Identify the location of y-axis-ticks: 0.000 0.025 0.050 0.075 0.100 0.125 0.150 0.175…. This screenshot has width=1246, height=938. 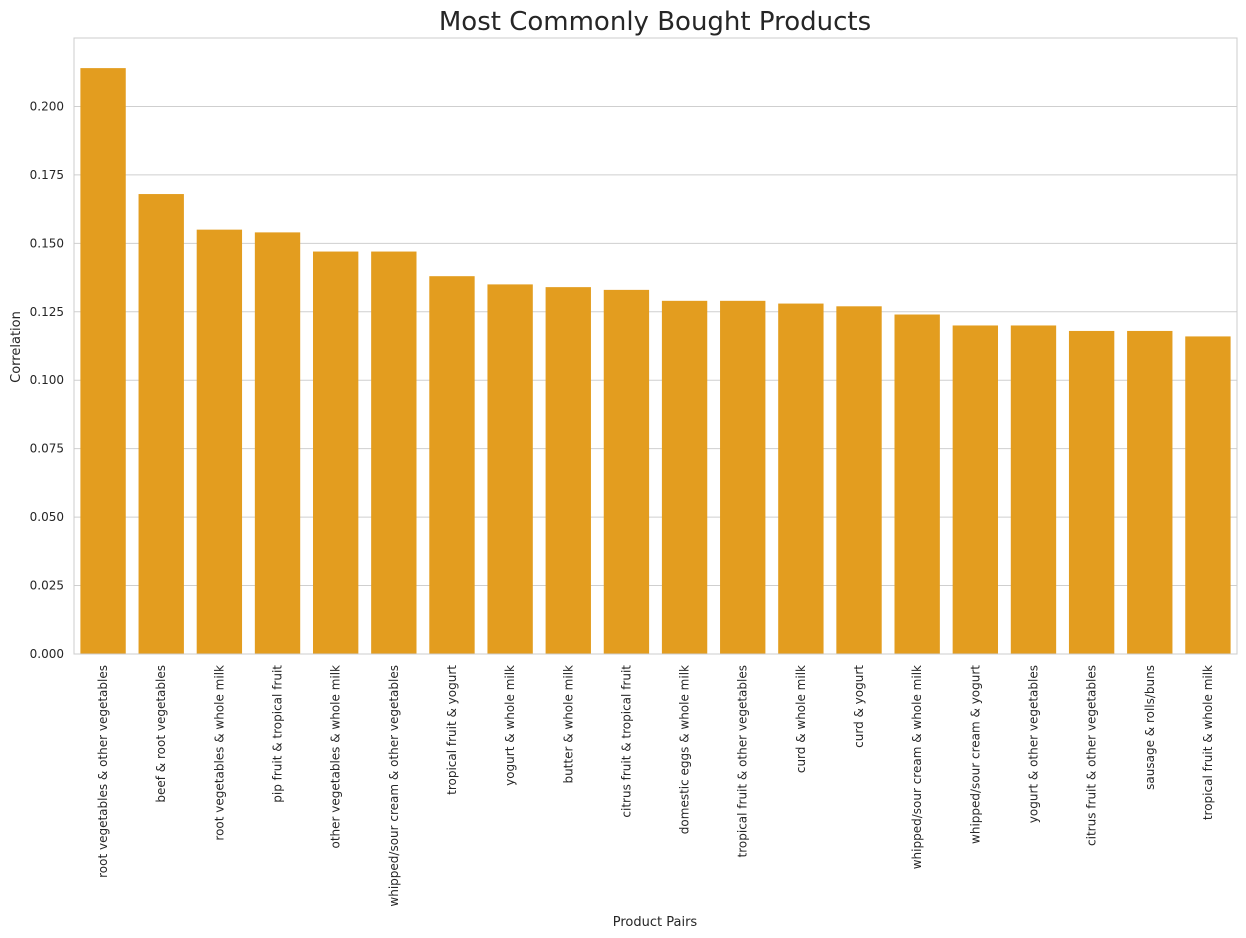
(47, 380).